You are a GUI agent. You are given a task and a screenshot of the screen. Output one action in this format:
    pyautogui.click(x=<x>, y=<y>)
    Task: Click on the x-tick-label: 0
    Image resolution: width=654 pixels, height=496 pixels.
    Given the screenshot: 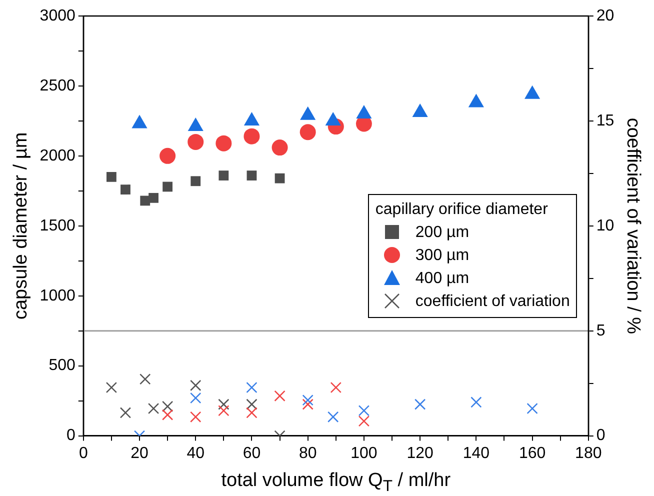 What is the action you would take?
    pyautogui.click(x=83, y=453)
    